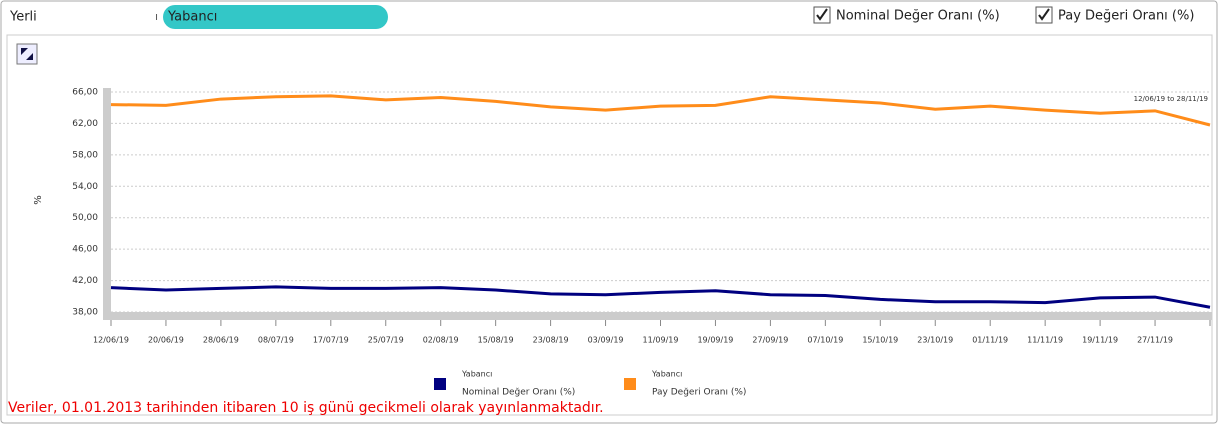 This screenshot has height=430, width=1219. What do you see at coordinates (715, 340) in the screenshot?
I see `x-tick-label: 19/09/19` at bounding box center [715, 340].